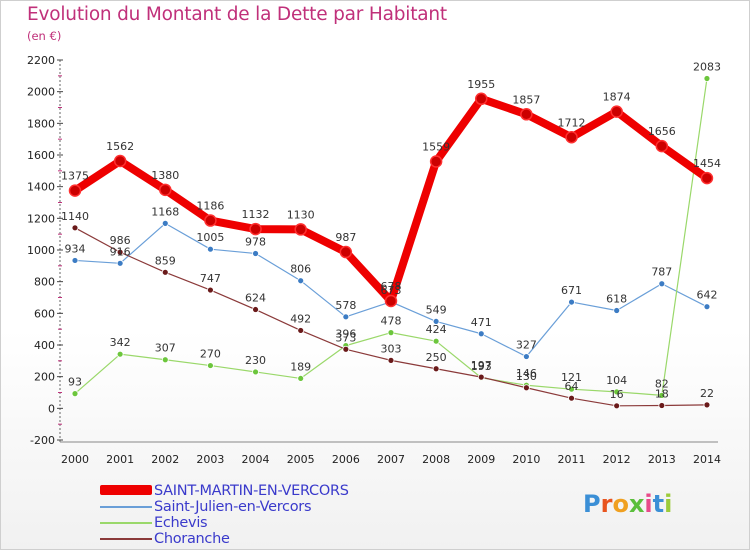 This screenshot has height=550, width=750. I want to click on legend-label: Choranche, so click(192, 539).